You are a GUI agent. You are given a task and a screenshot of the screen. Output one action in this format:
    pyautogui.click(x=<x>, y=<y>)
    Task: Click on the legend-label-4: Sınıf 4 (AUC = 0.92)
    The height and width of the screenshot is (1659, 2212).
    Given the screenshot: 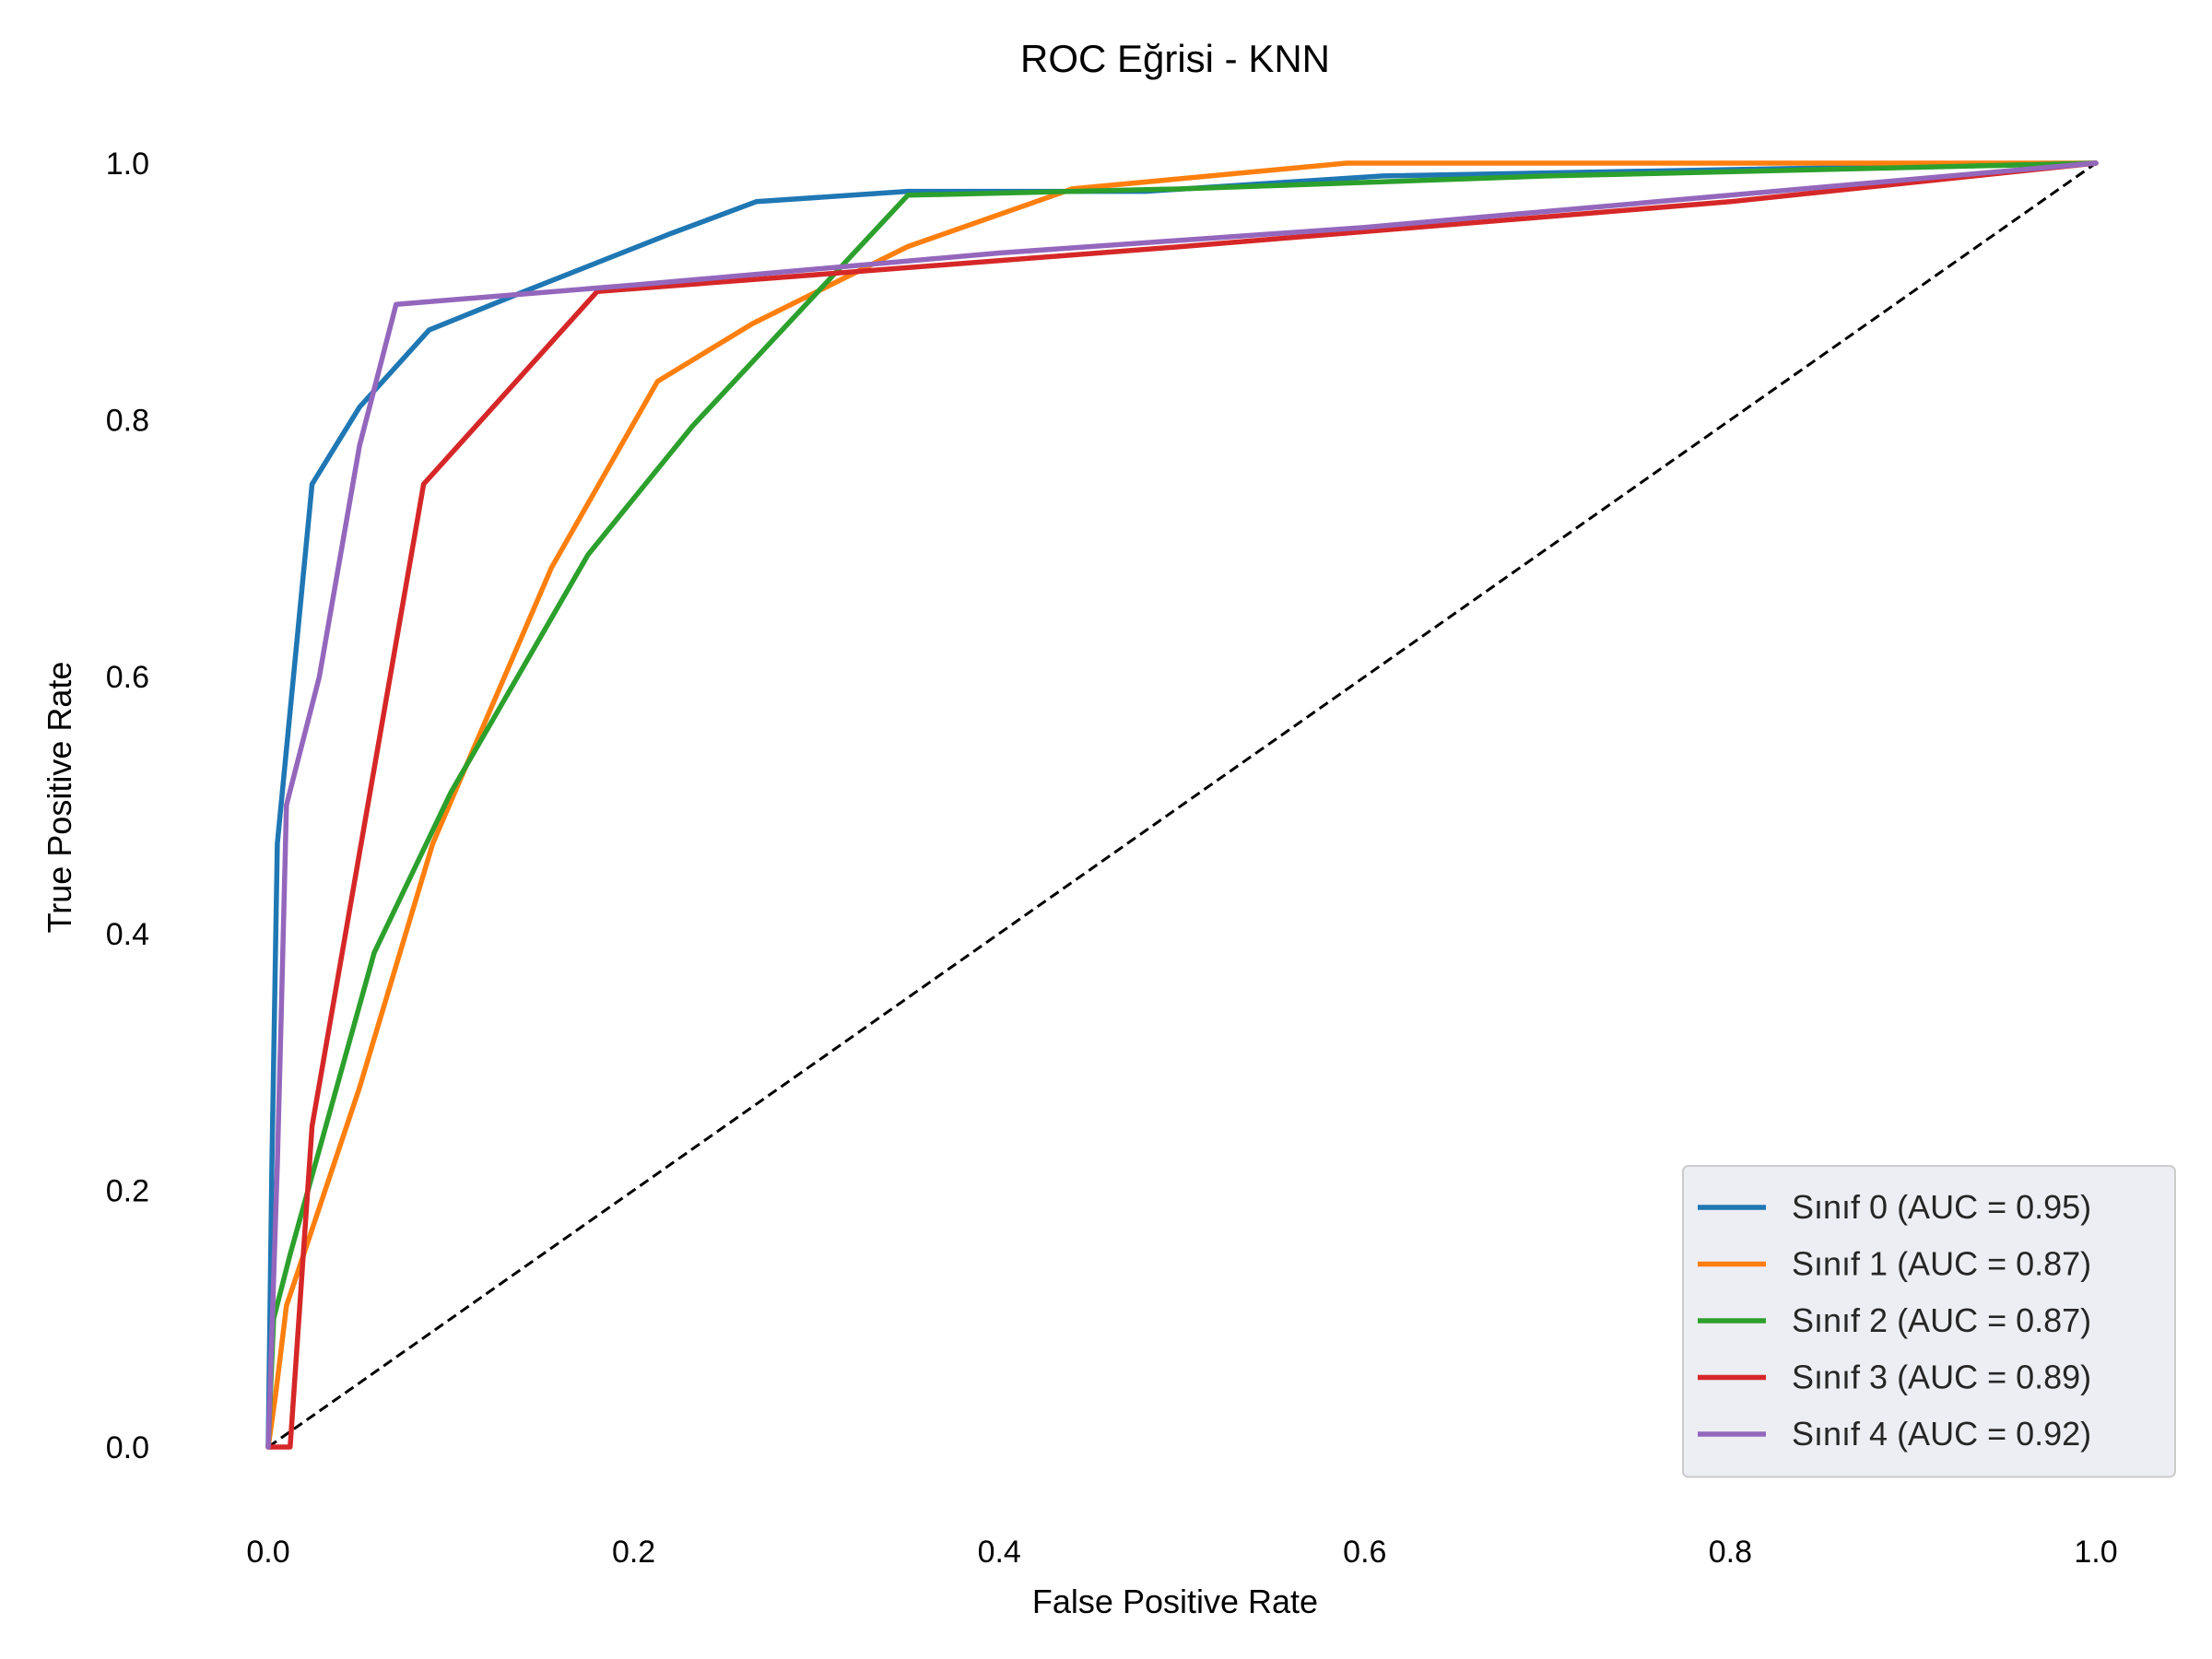 What is the action you would take?
    pyautogui.click(x=1941, y=1434)
    